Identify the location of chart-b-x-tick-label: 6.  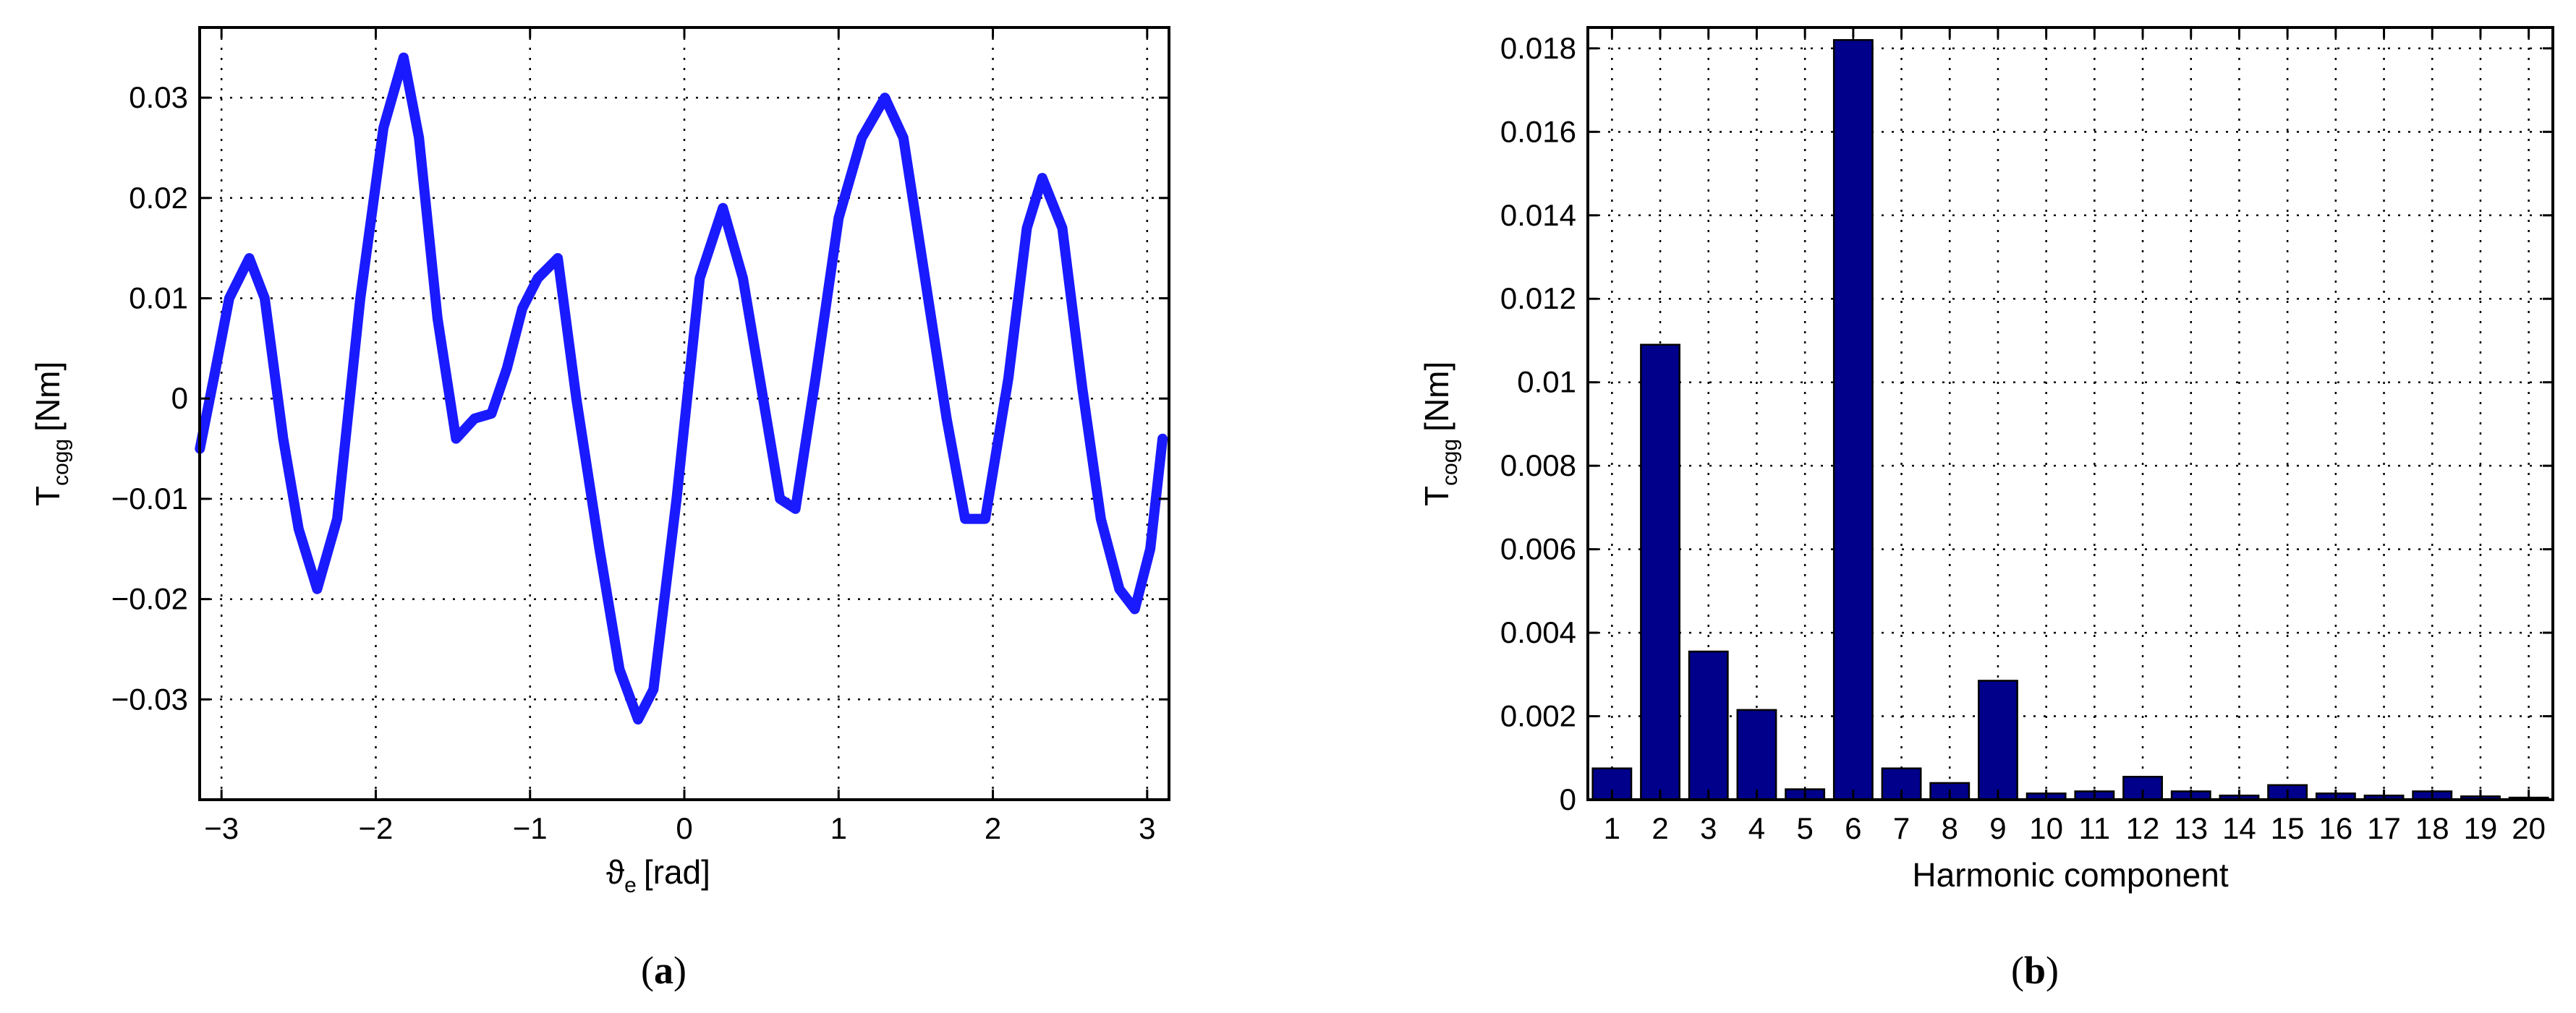
(1853, 828).